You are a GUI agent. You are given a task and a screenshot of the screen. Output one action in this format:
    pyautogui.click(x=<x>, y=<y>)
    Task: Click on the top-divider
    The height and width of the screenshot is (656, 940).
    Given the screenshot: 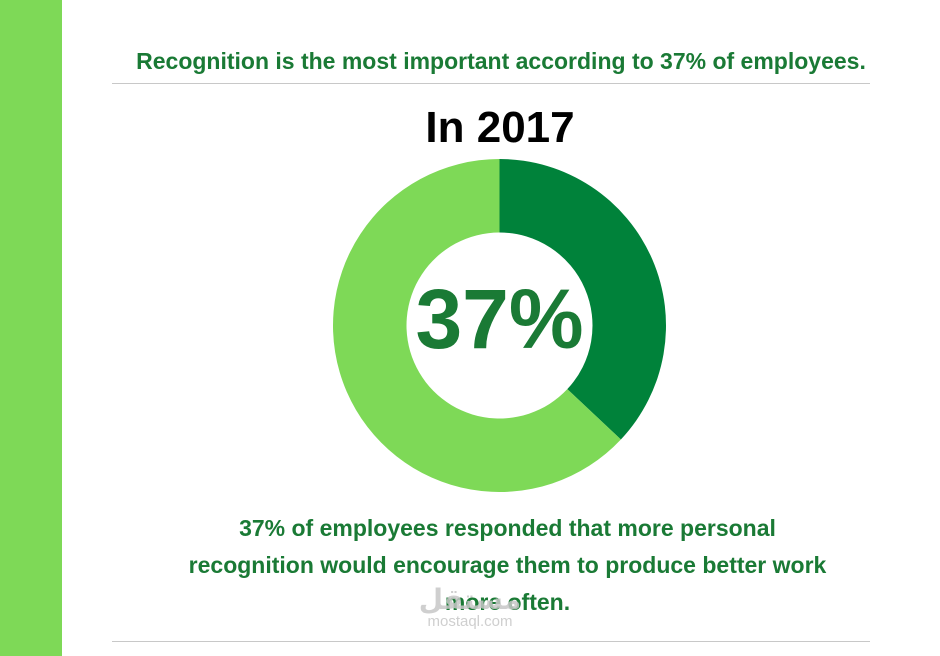 What is the action you would take?
    pyautogui.click(x=491, y=83)
    